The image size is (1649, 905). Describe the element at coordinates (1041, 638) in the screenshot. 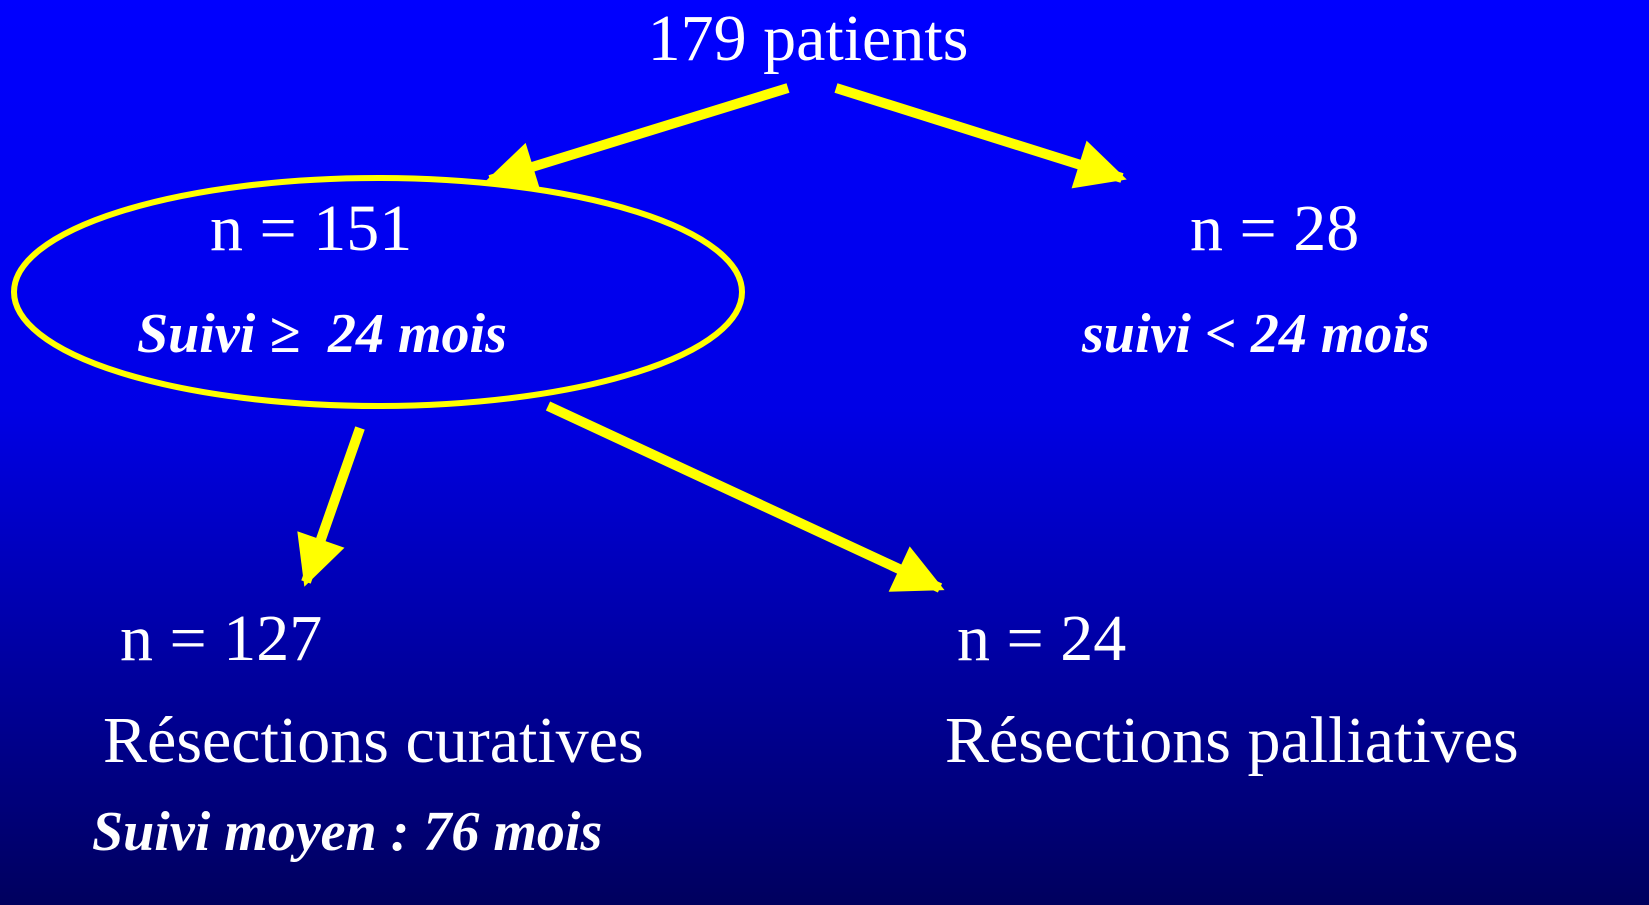

I see `node-label: n = 24` at that location.